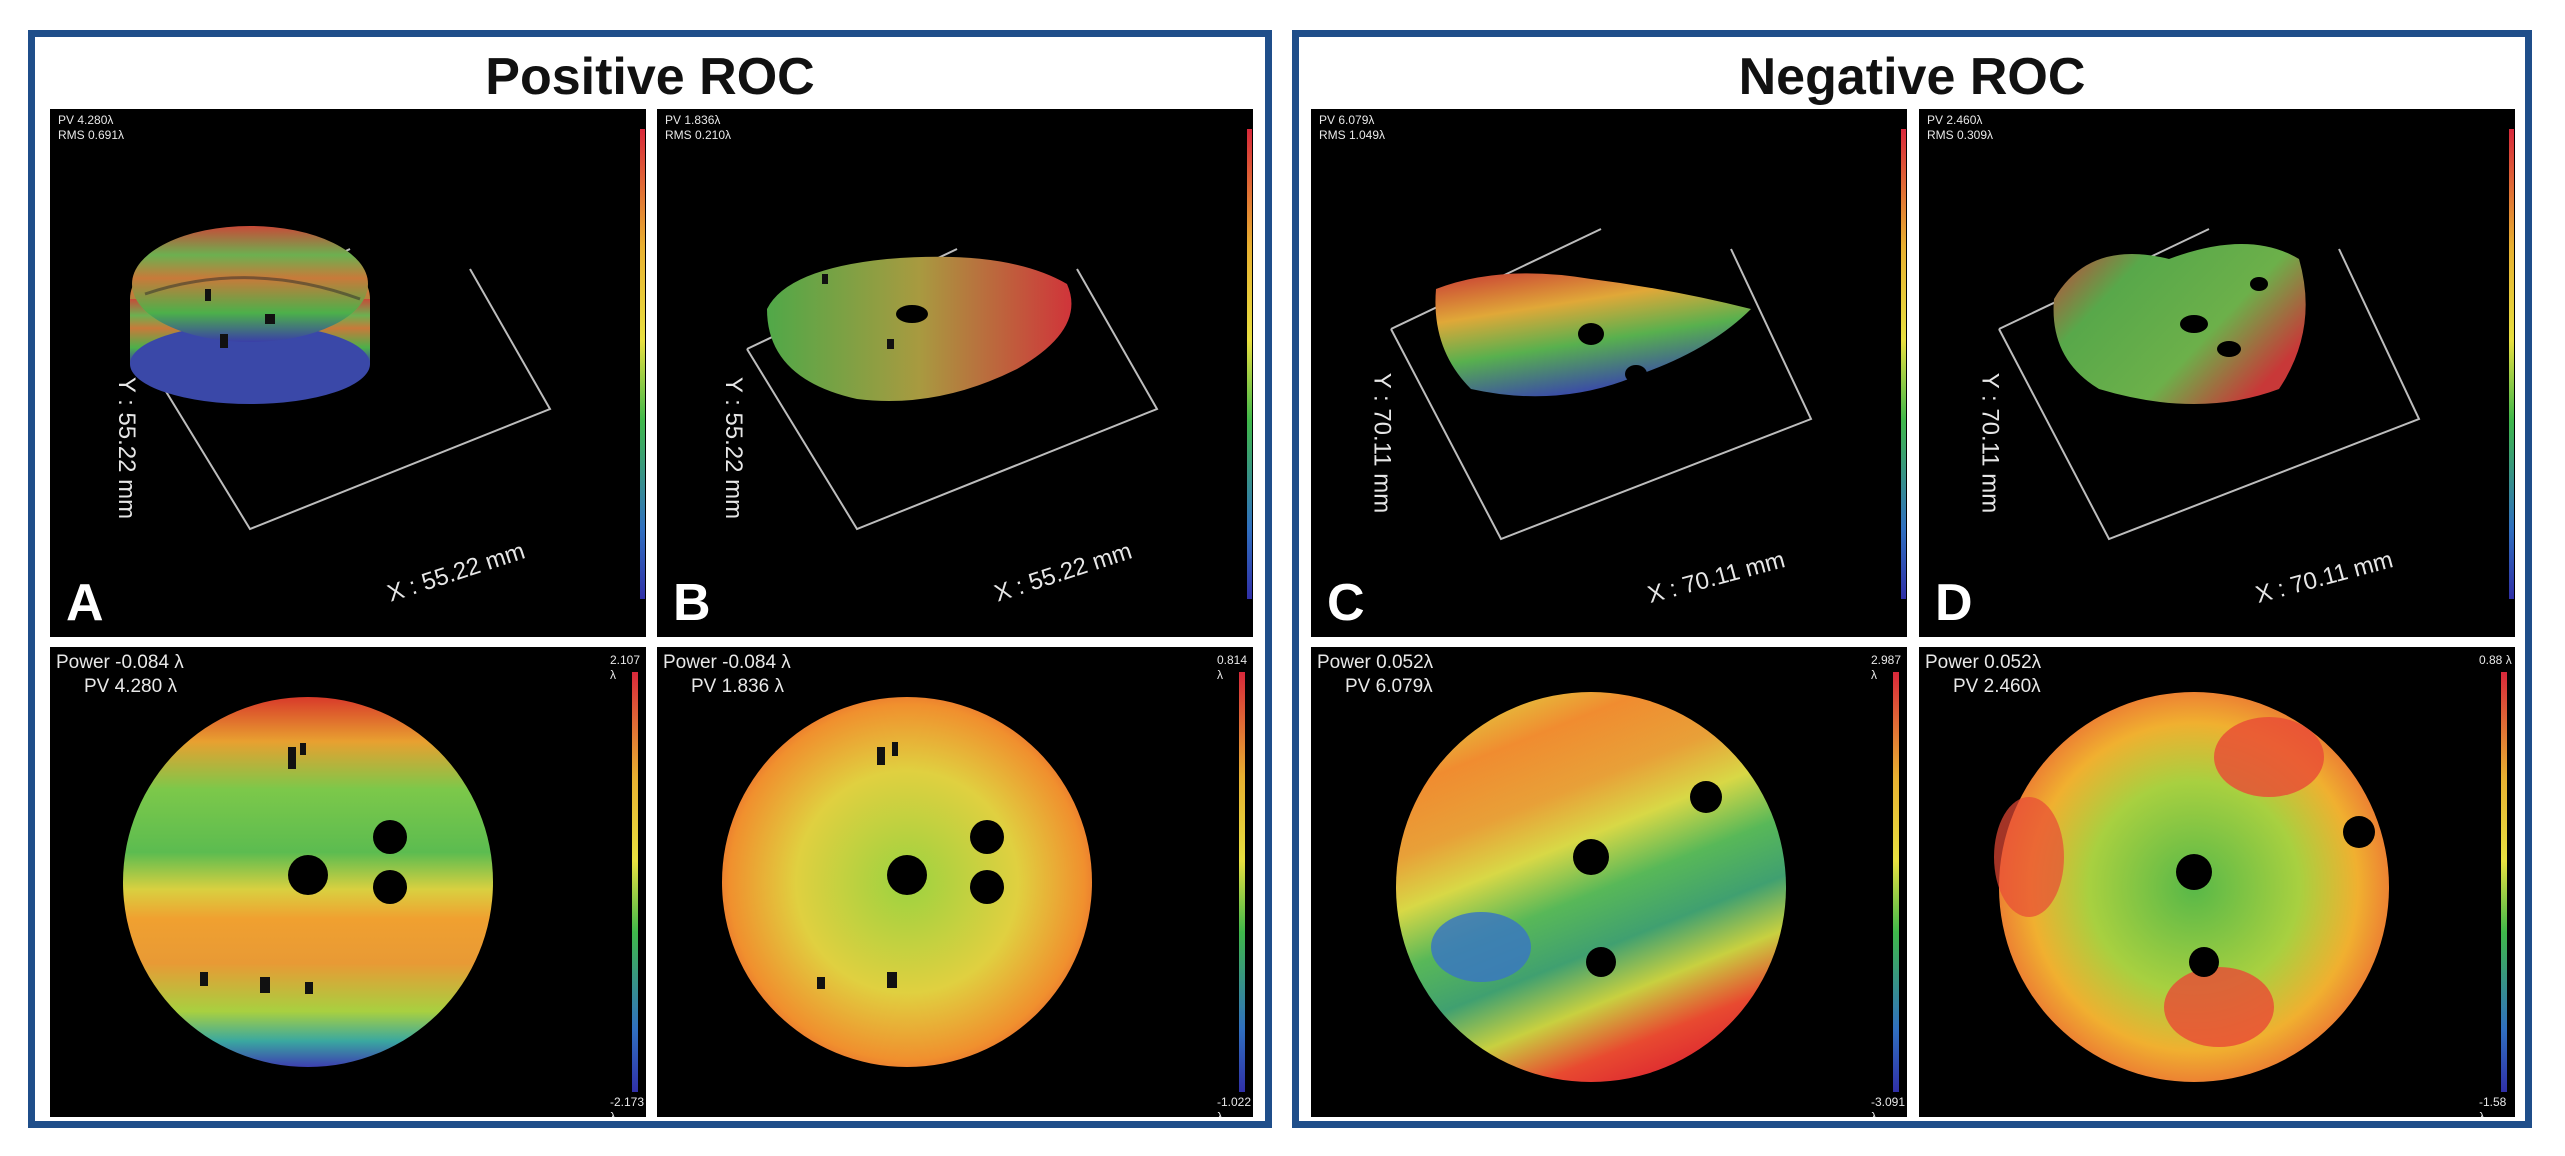  I want to click on scale-min: -2.173 λ, so click(627, 1106).